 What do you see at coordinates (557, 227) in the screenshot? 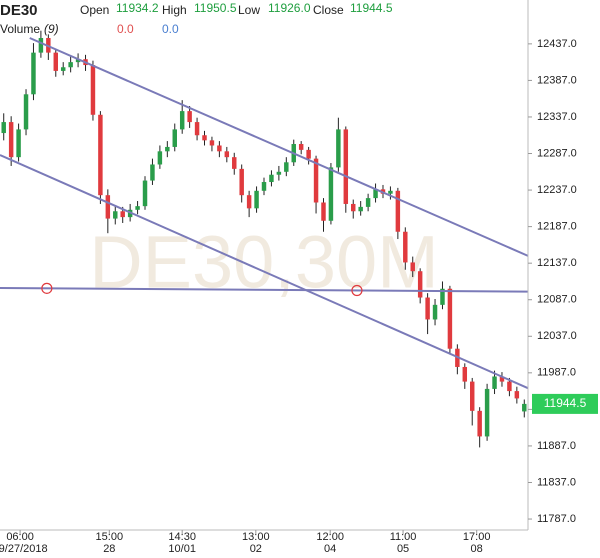
I see `y-tick-label: 12187.0` at bounding box center [557, 227].